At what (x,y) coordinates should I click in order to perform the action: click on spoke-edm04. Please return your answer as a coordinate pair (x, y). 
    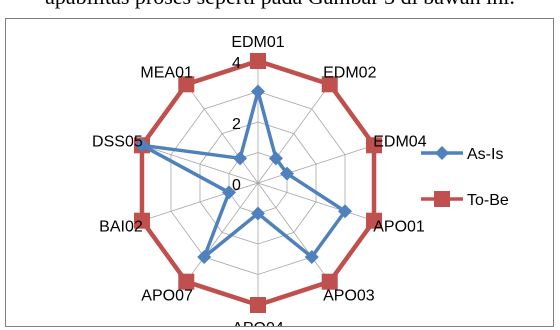
    Looking at the image, I should click on (316, 164).